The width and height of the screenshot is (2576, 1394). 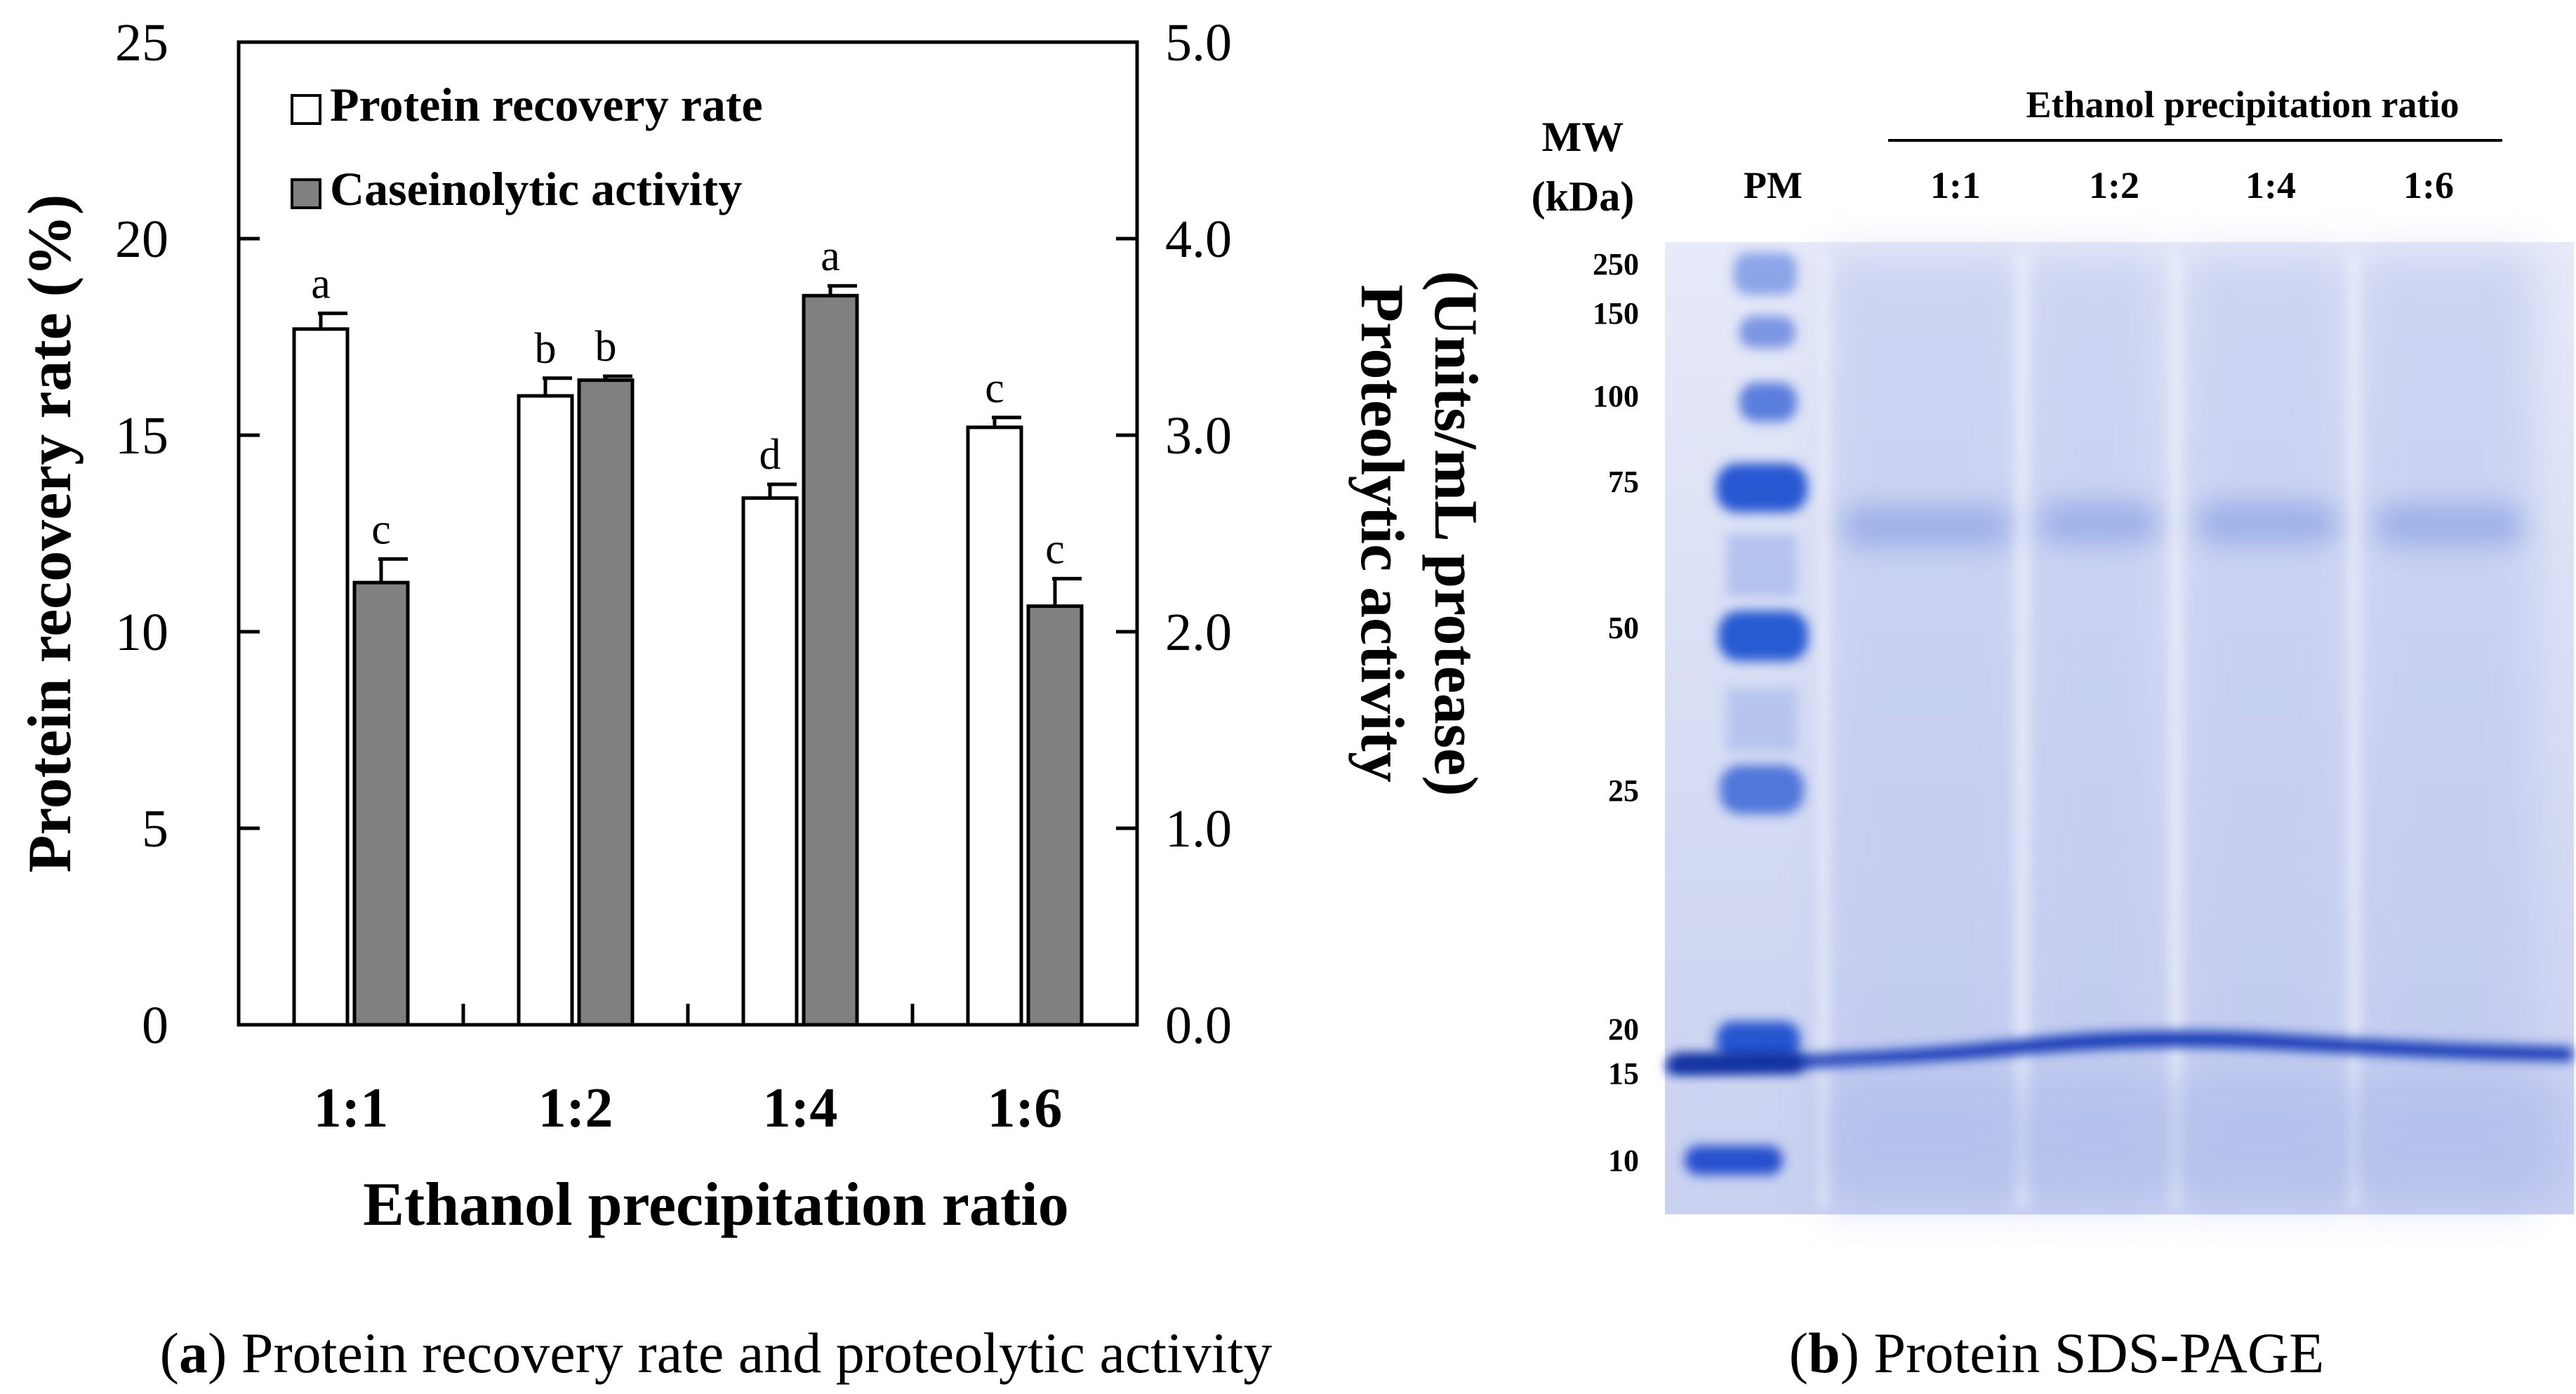 I want to click on x-tick-label: 1:2, so click(x=576, y=1108).